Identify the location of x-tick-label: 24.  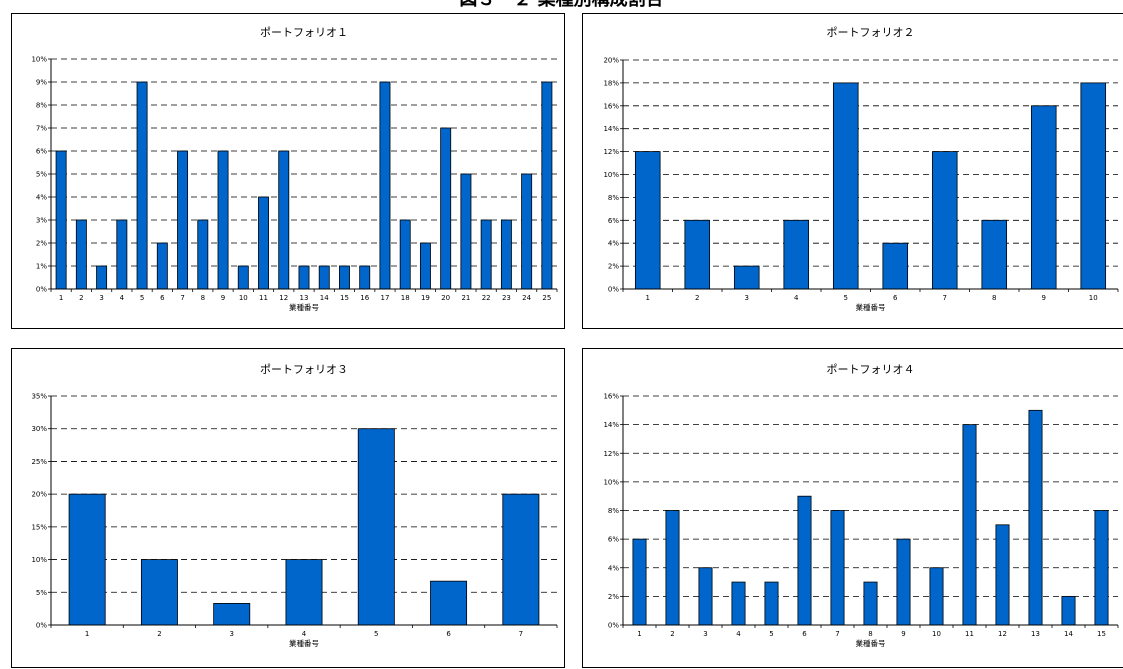
(526, 298).